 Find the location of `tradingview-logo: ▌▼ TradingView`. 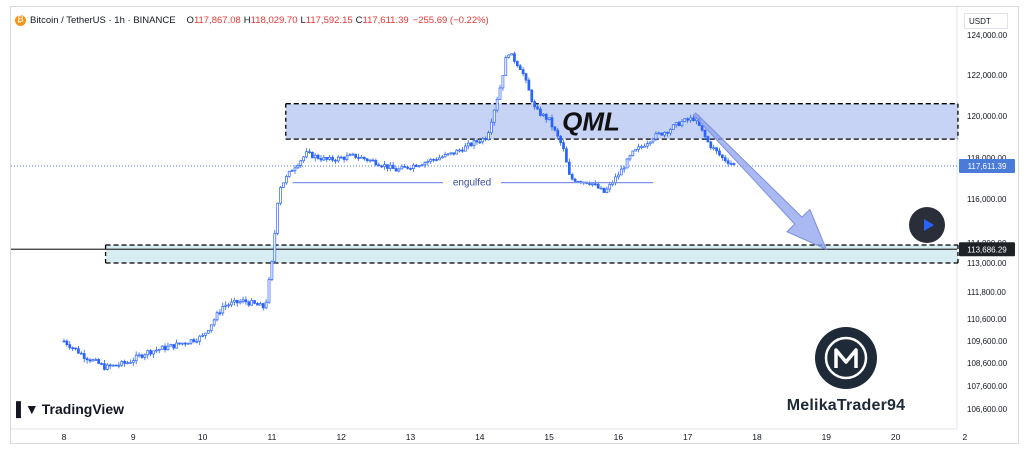

tradingview-logo: ▌▼ TradingView is located at coordinates (70, 409).